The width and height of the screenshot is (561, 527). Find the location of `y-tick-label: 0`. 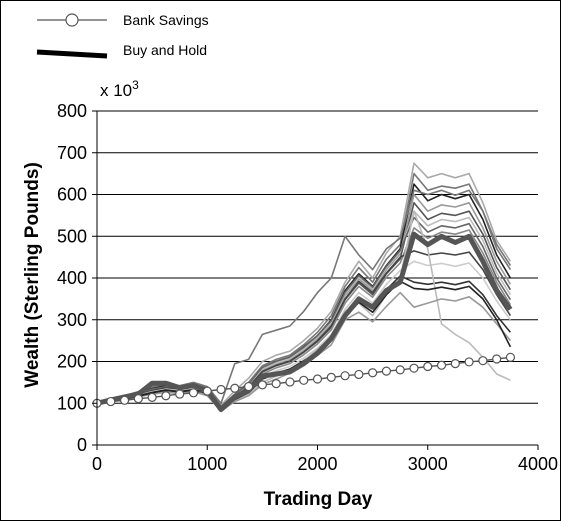

y-tick-label: 0 is located at coordinates (82, 445).